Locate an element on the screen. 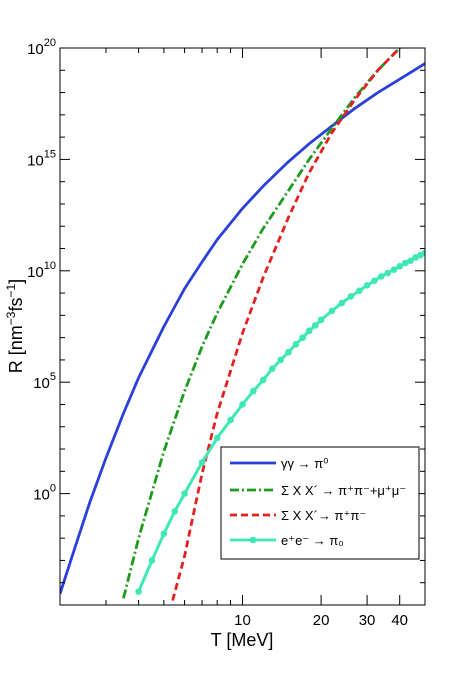 The height and width of the screenshot is (686, 469). legend-box is located at coordinates (320, 503).